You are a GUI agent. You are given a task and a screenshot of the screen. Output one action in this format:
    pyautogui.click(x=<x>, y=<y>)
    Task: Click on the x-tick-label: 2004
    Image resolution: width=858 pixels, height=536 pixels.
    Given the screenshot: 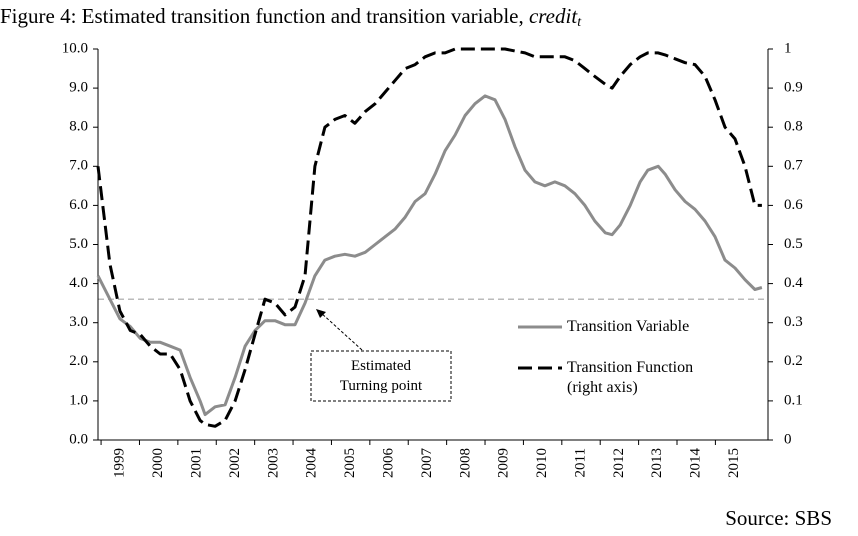 What is the action you would take?
    pyautogui.click(x=312, y=463)
    